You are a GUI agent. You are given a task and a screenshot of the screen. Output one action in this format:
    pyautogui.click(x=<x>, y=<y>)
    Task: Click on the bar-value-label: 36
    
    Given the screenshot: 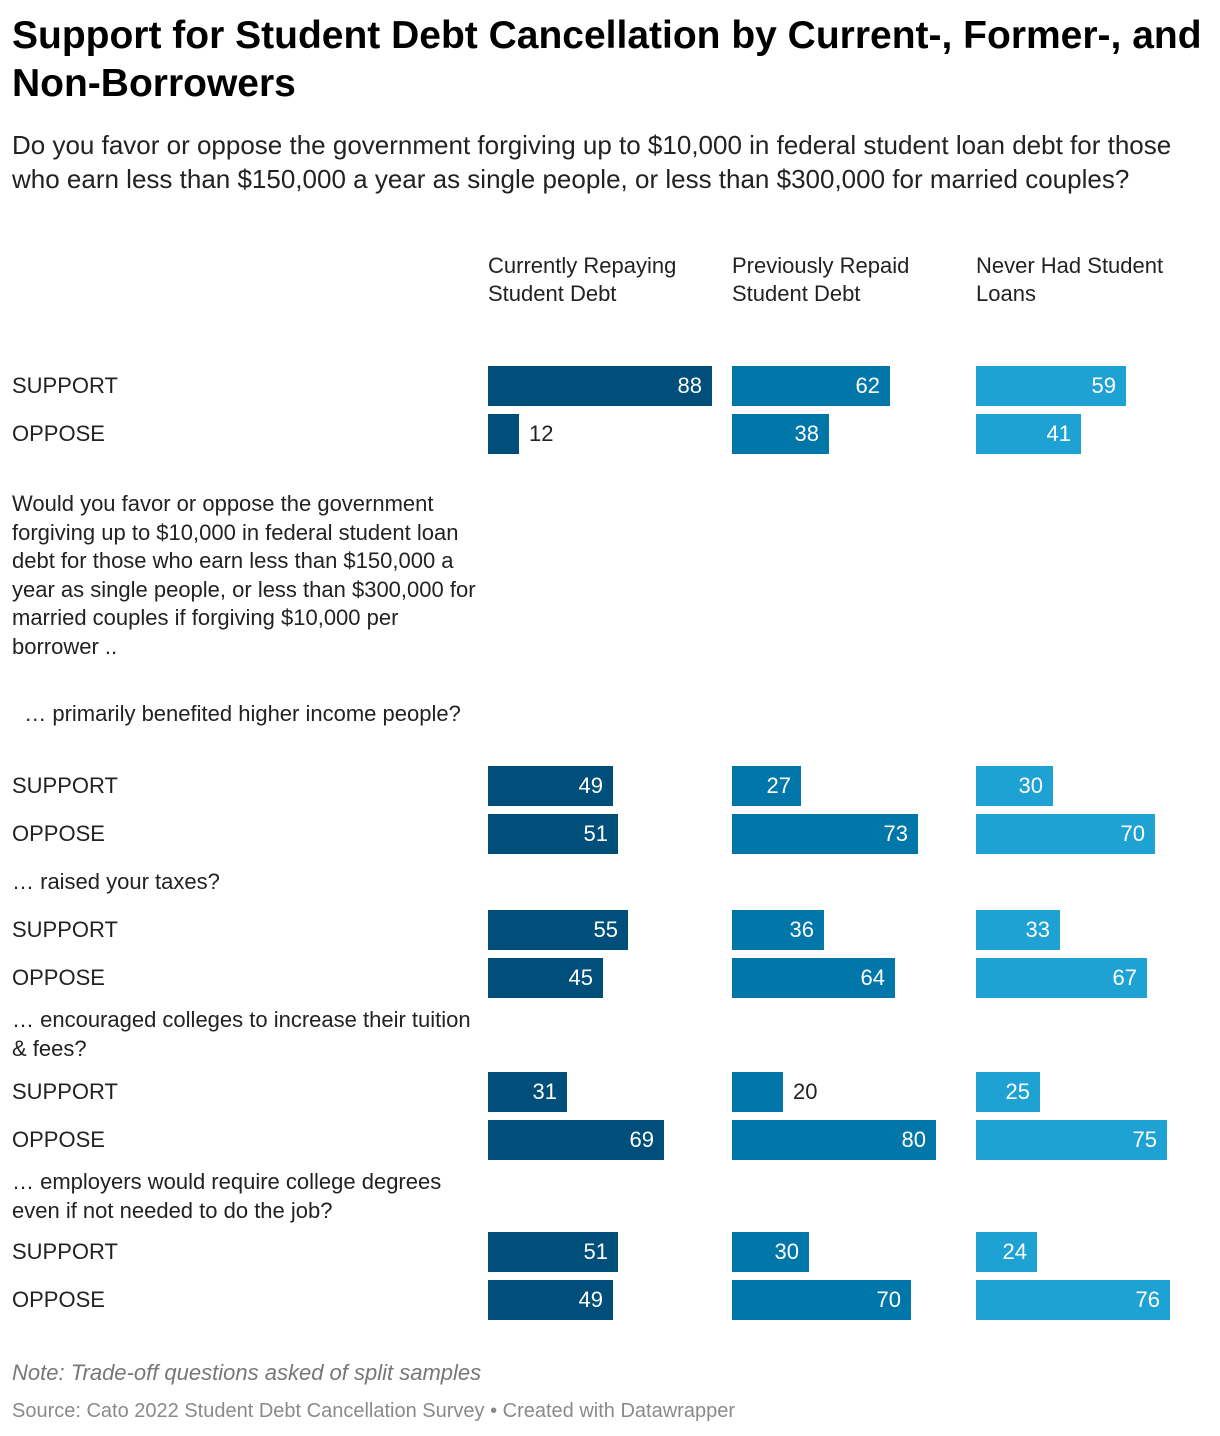 What is the action you would take?
    pyautogui.click(x=801, y=929)
    